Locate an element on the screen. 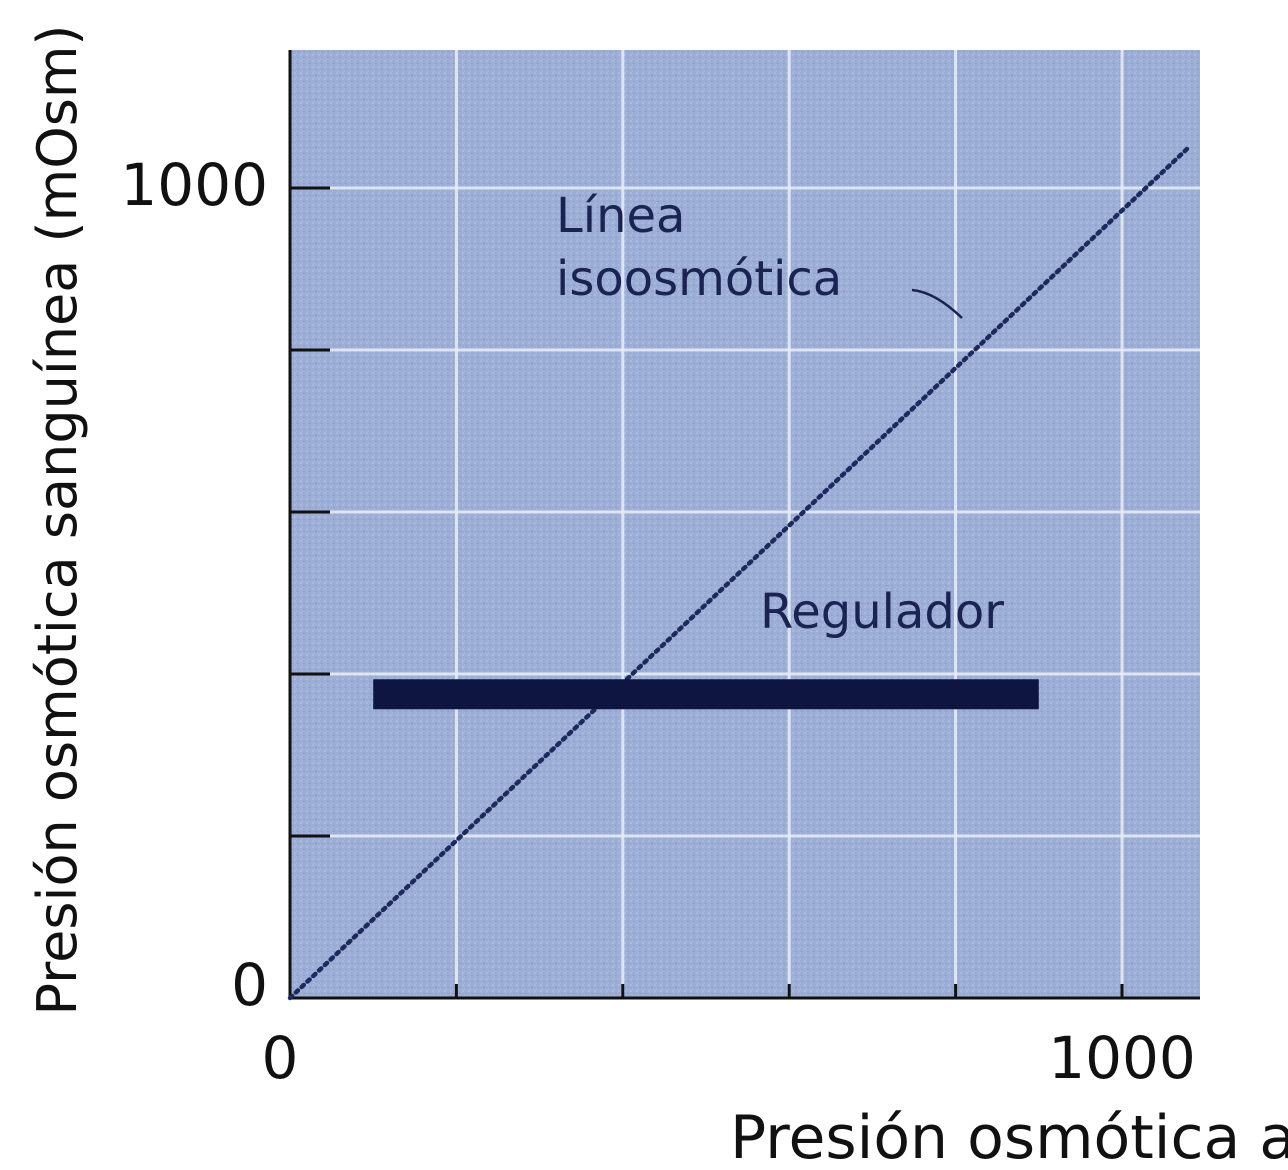 The width and height of the screenshot is (1288, 1170). y-tick-label-0: 0 is located at coordinates (249, 985).